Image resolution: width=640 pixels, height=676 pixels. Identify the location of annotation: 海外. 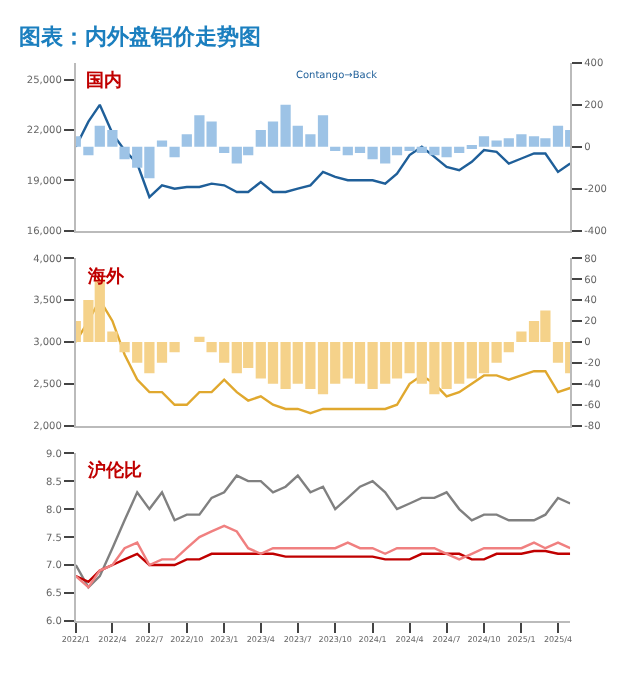
(106, 277).